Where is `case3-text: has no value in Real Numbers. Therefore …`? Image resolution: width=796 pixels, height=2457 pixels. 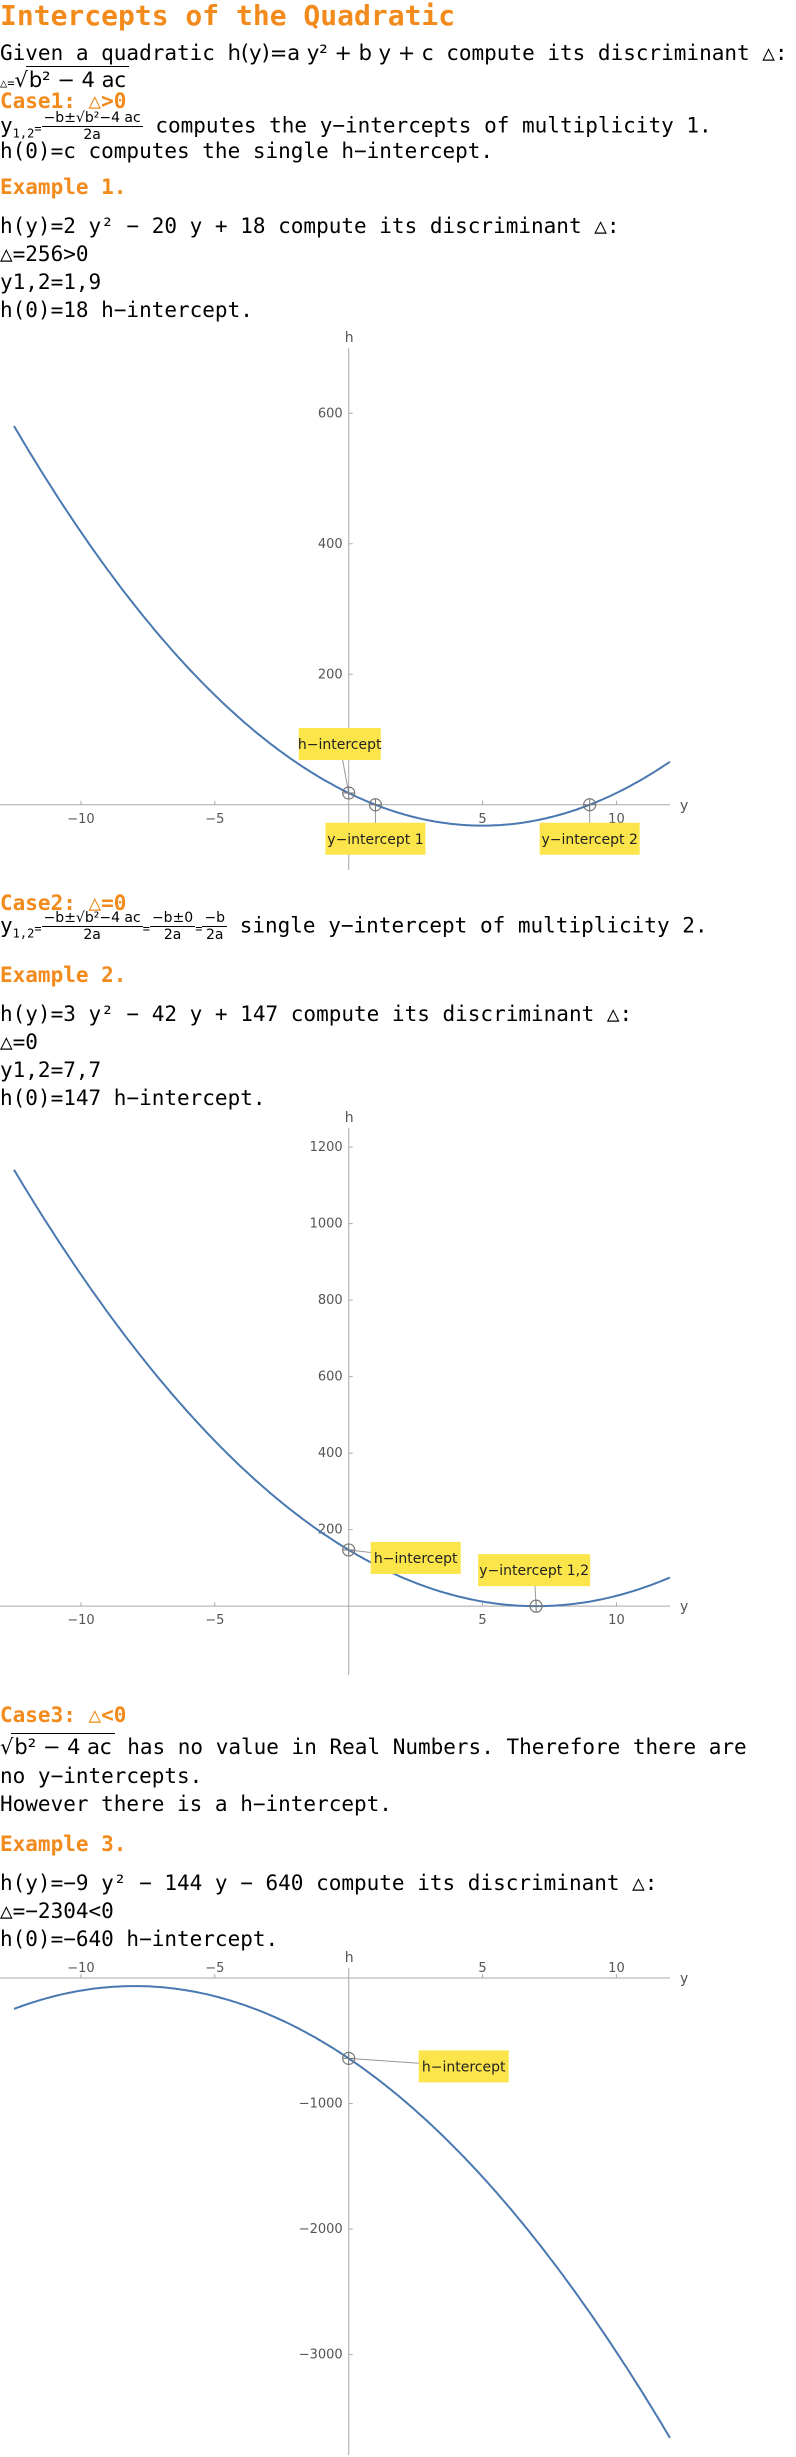
case3-text: has no value in Real Numbers. Therefore … is located at coordinates (430, 1747).